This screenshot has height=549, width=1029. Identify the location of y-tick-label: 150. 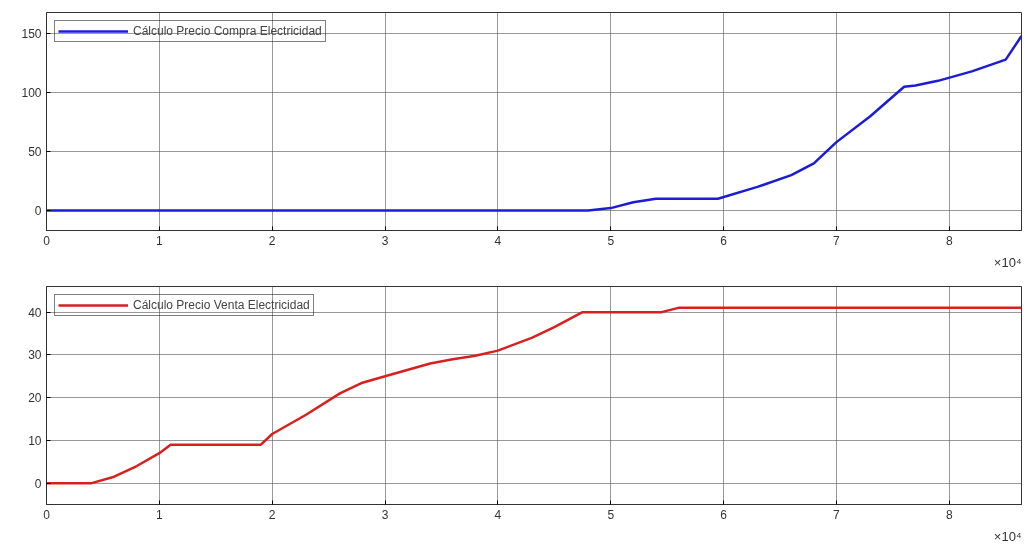
(31, 34).